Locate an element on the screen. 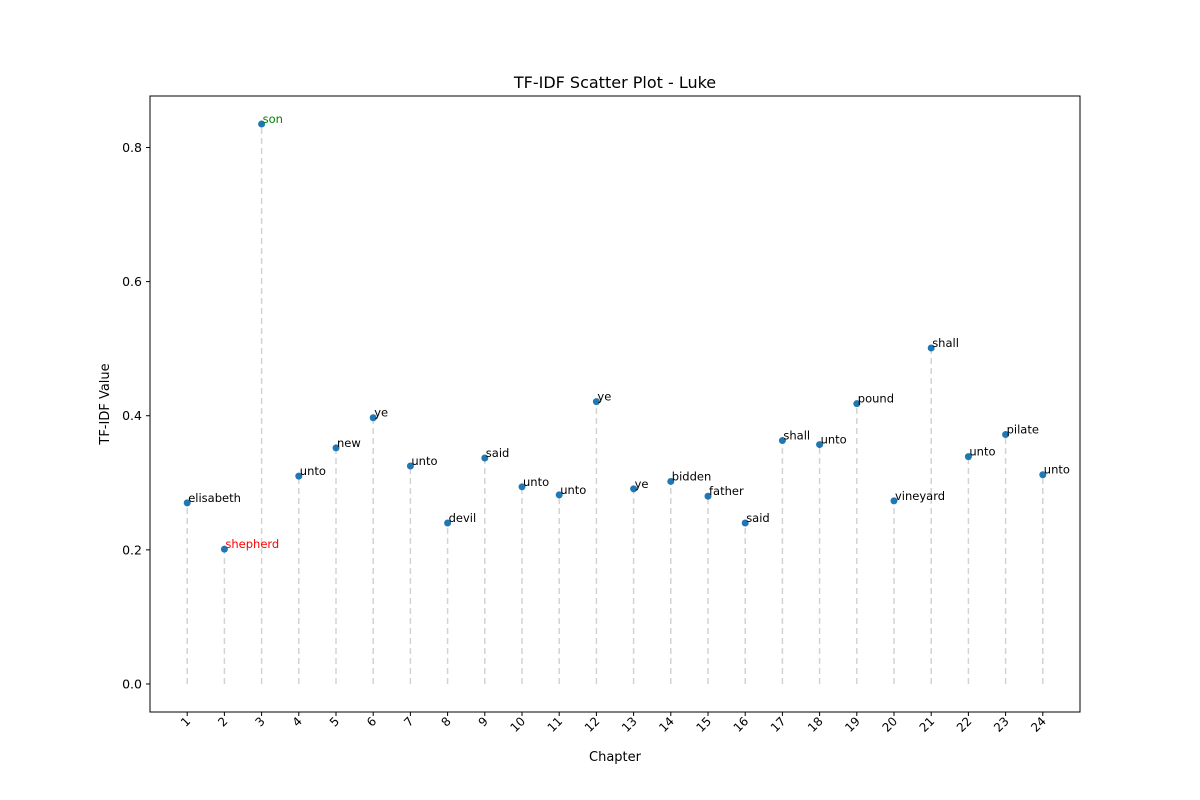 The height and width of the screenshot is (800, 1200). point-label: father is located at coordinates (726, 491).